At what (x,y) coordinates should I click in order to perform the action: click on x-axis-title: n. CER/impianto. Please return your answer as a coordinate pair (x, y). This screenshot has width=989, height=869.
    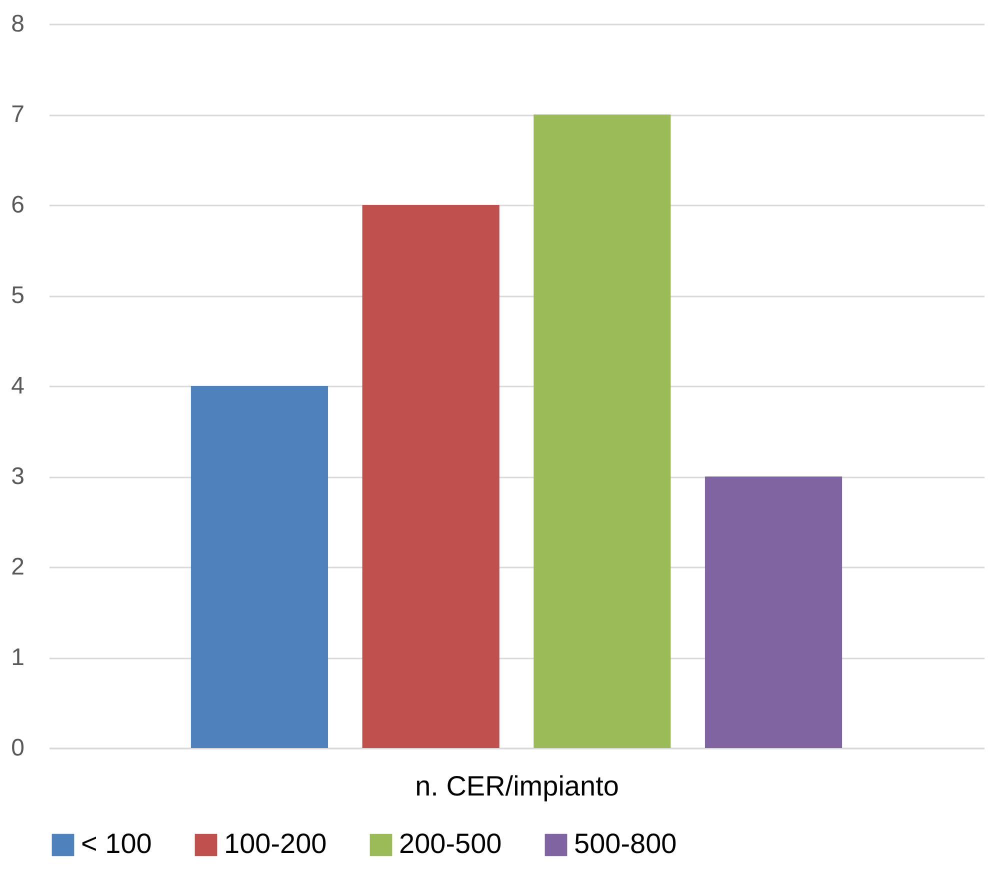
    Looking at the image, I should click on (517, 786).